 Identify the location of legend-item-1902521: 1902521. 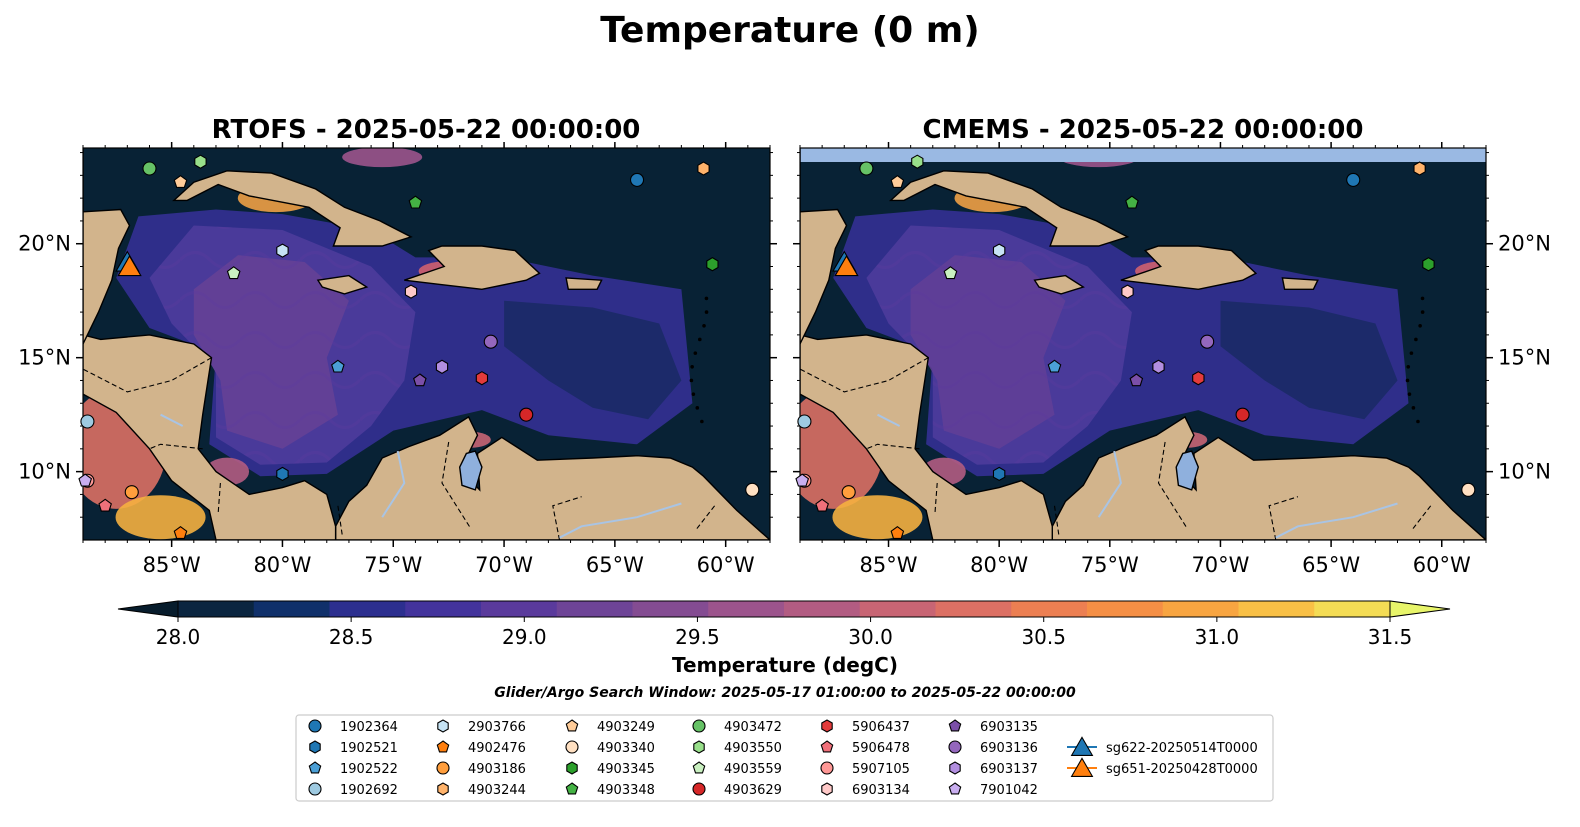
(353, 748).